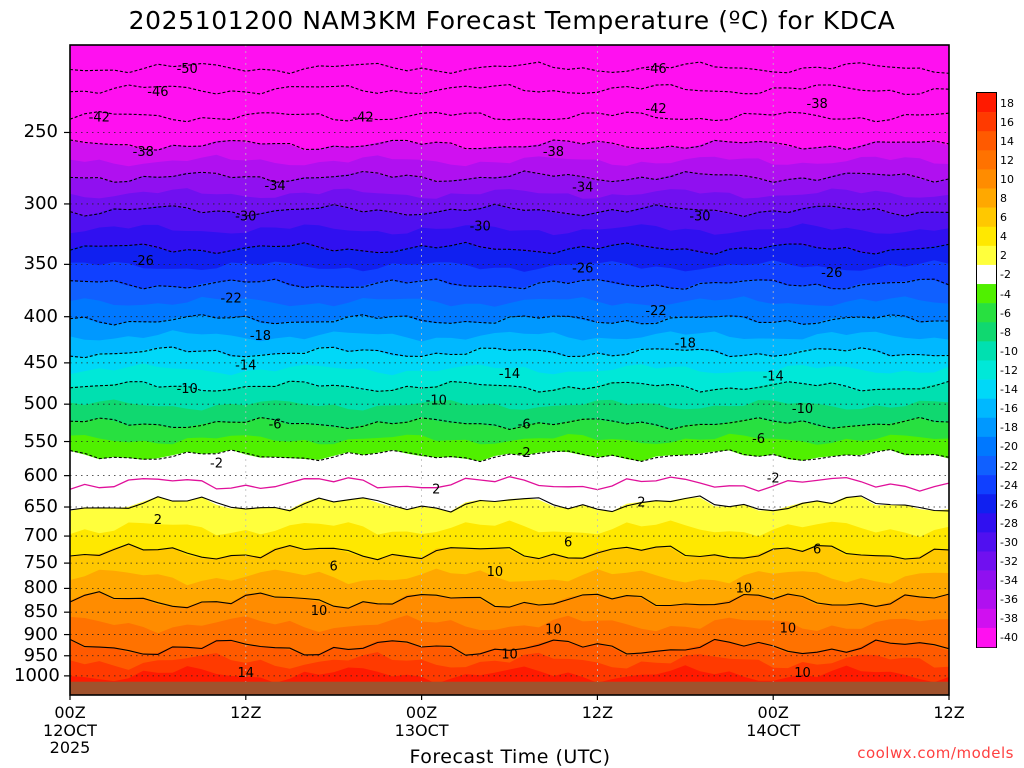 This screenshot has width=1024, height=768. Describe the element at coordinates (40, 362) in the screenshot. I see `y-tick-label-450: 450` at that location.